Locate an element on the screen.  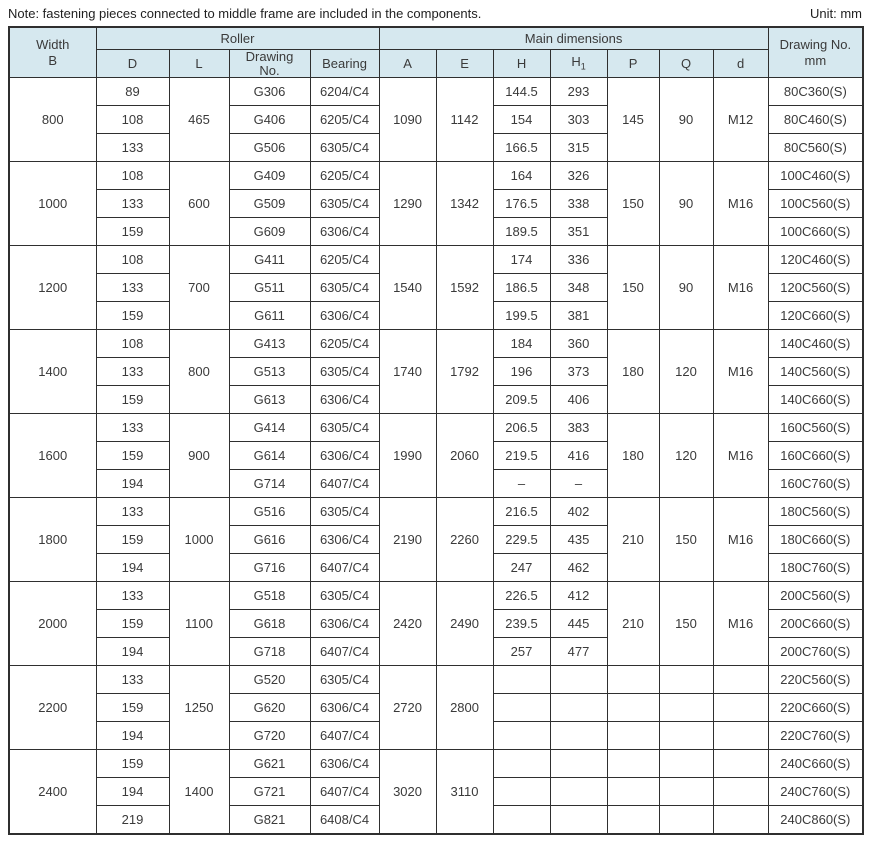
cell-dim-h: 196 is located at coordinates (521, 372).